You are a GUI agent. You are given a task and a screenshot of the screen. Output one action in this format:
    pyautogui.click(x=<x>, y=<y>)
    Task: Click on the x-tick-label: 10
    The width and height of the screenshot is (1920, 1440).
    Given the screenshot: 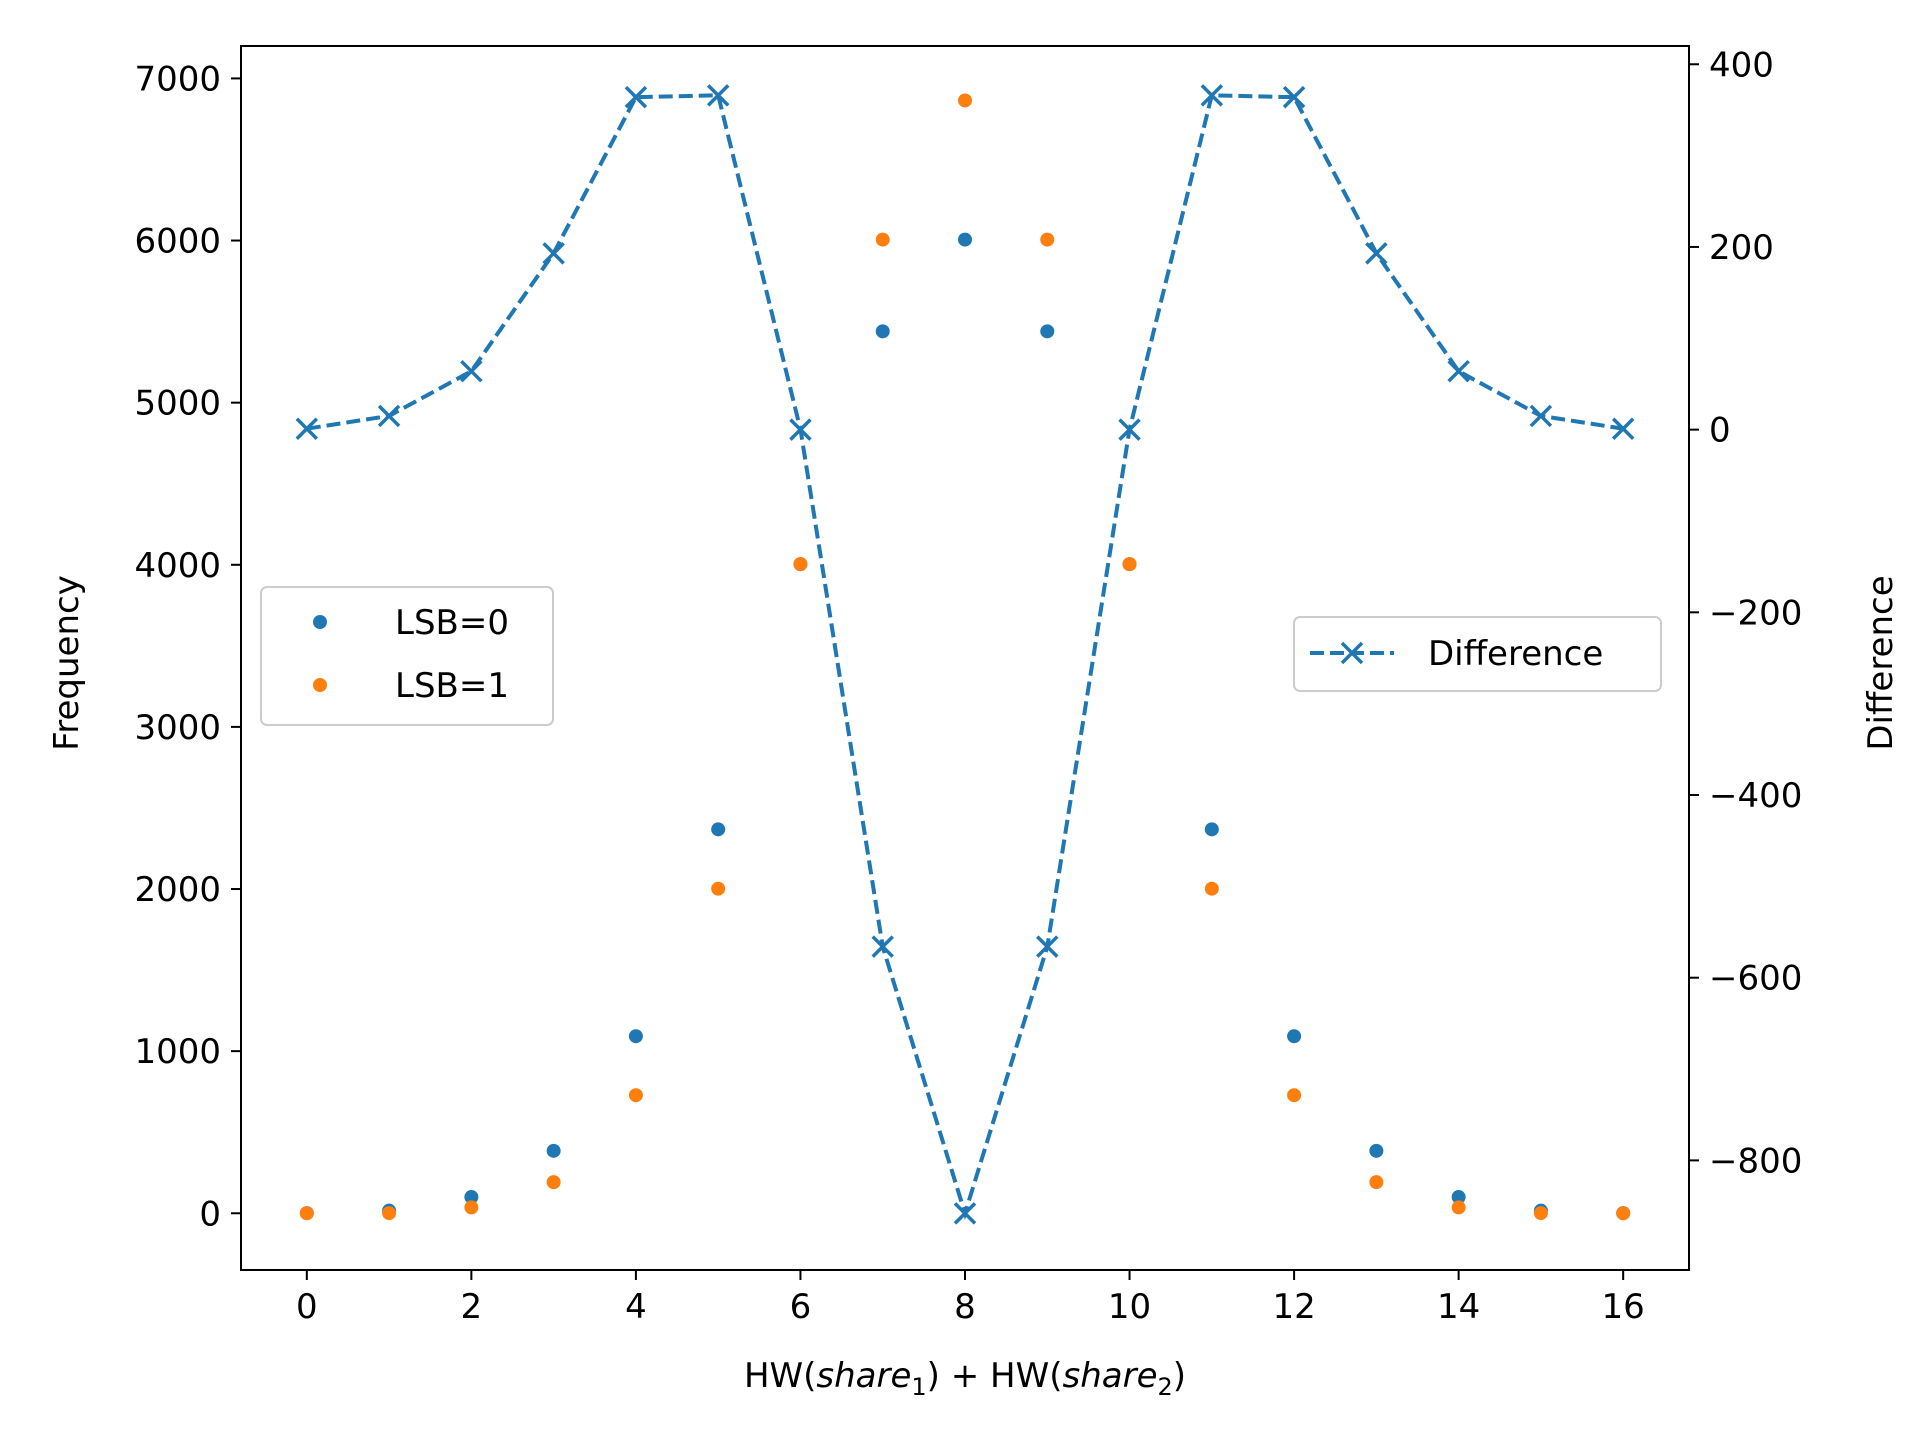 What is the action you would take?
    pyautogui.click(x=1129, y=1307)
    